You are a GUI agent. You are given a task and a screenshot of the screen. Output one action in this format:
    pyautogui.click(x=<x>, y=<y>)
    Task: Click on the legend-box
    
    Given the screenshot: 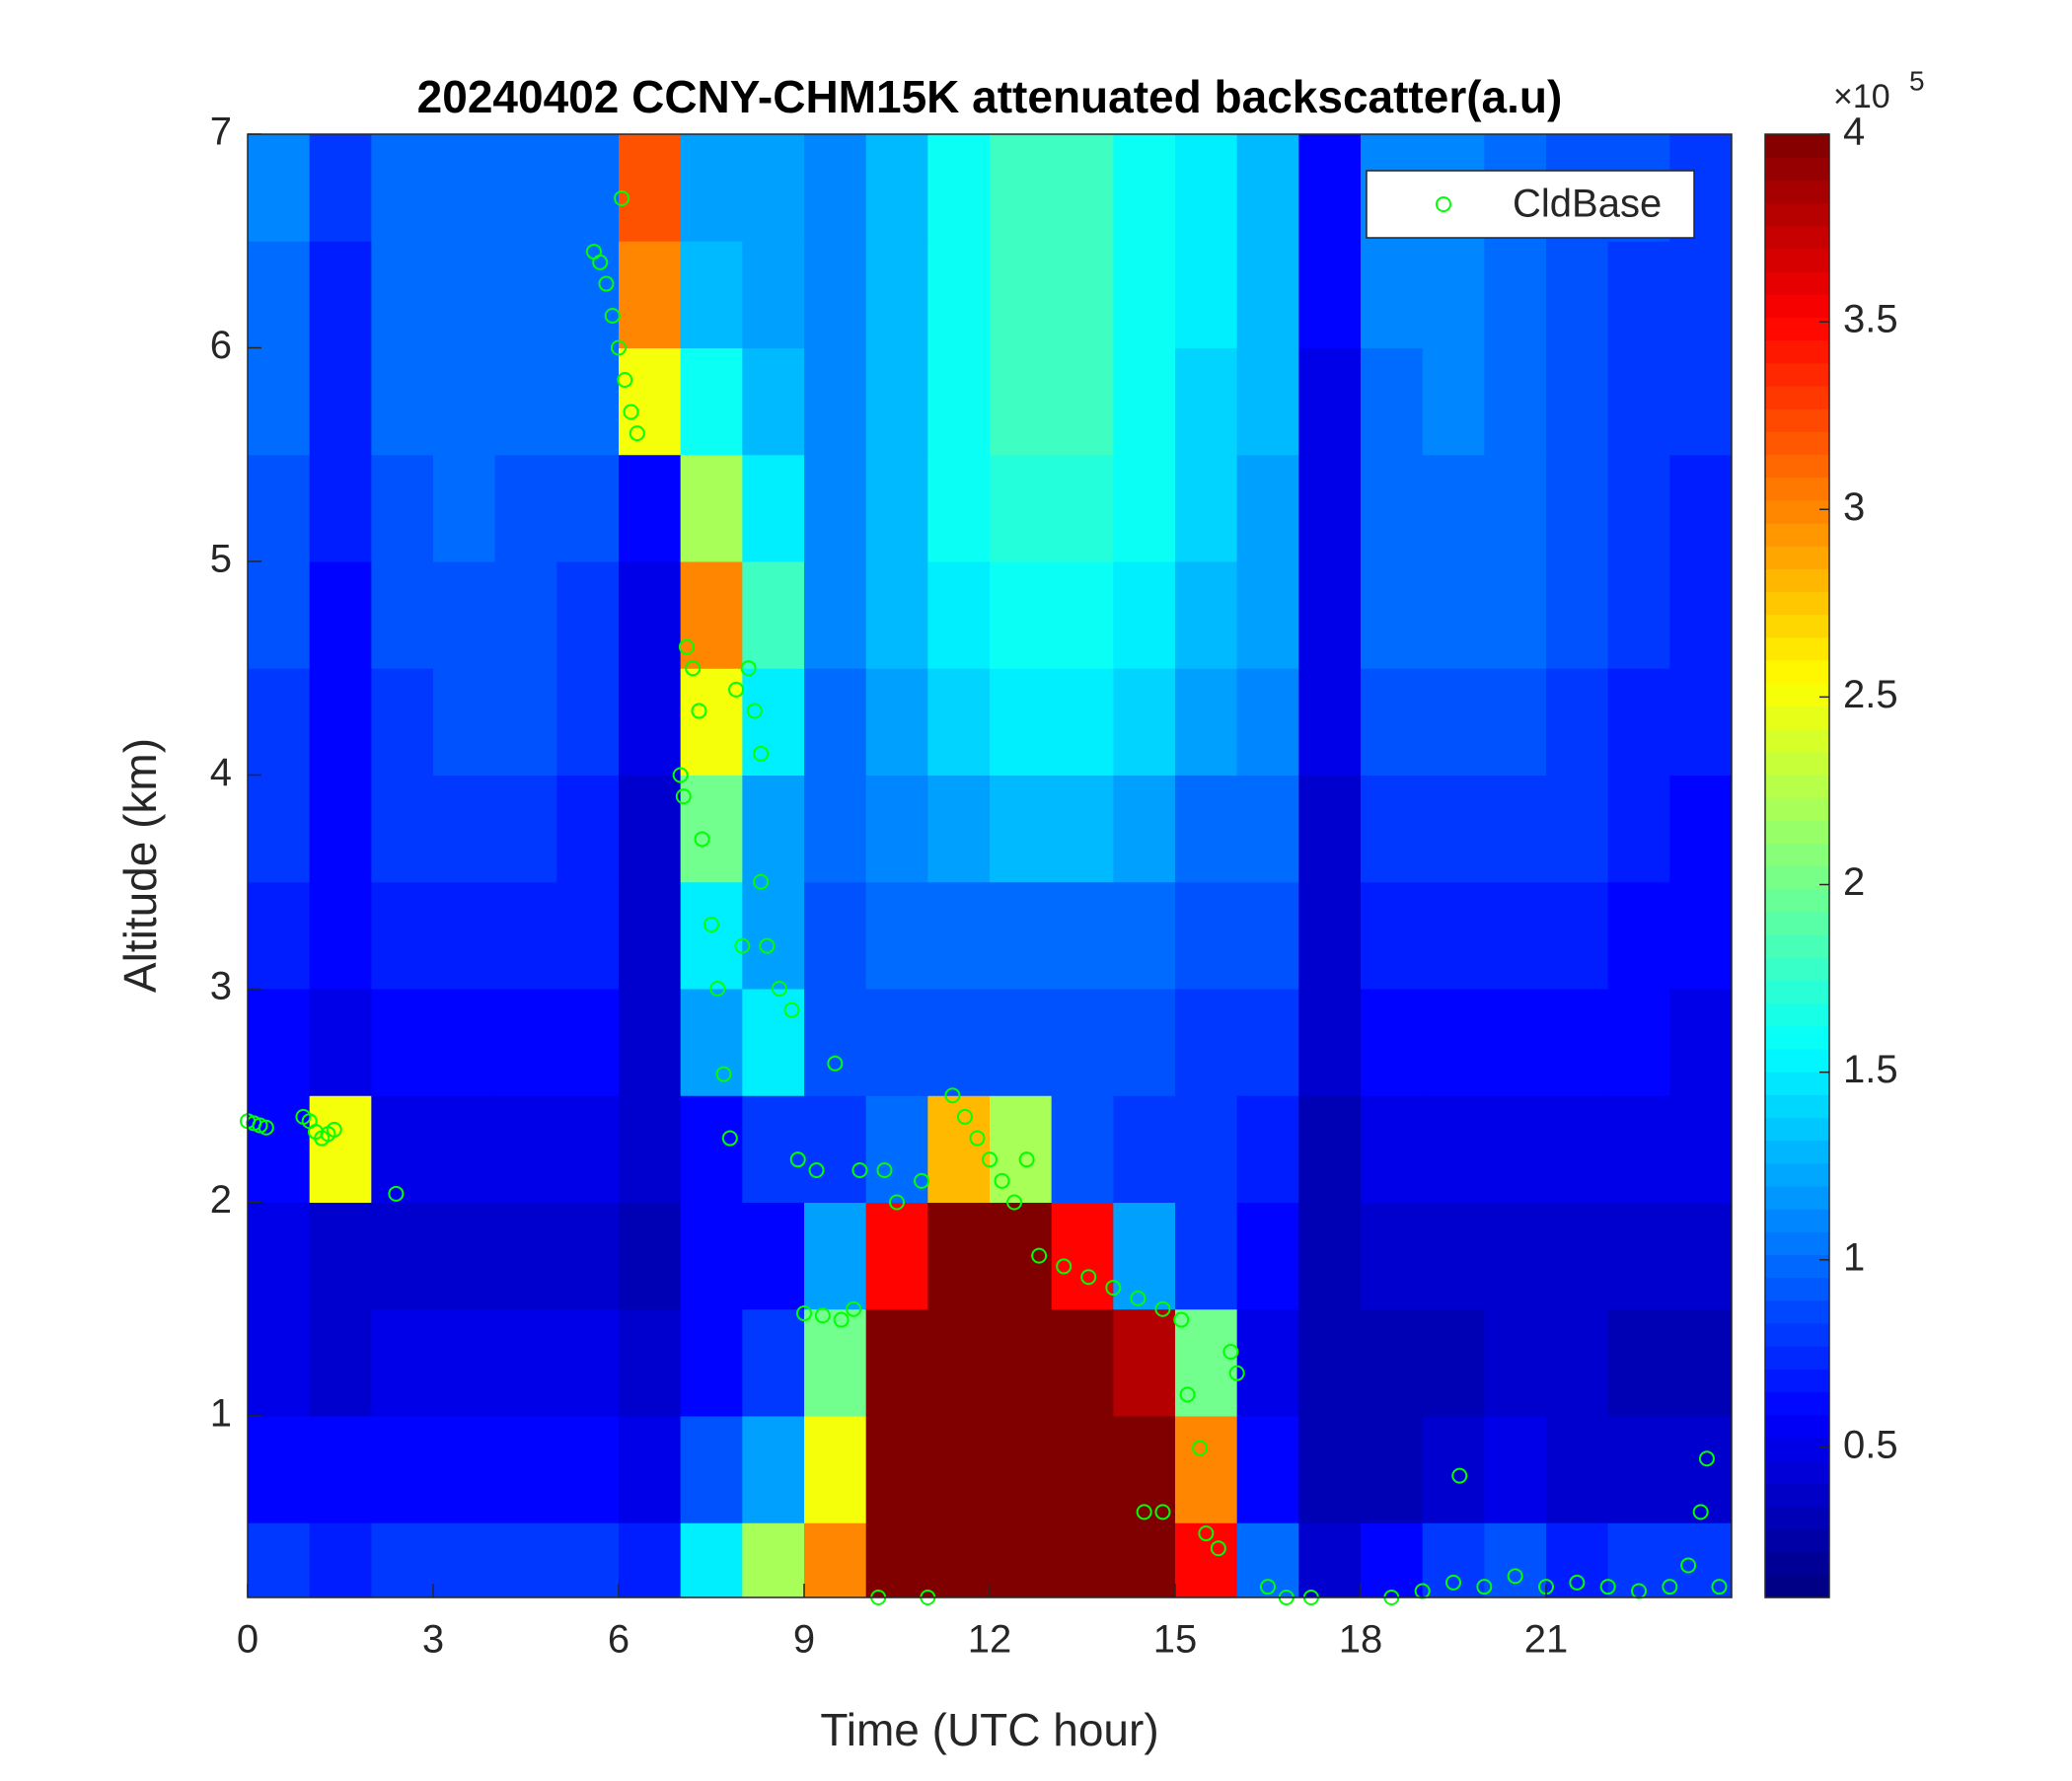 What is the action you would take?
    pyautogui.click(x=1530, y=204)
    